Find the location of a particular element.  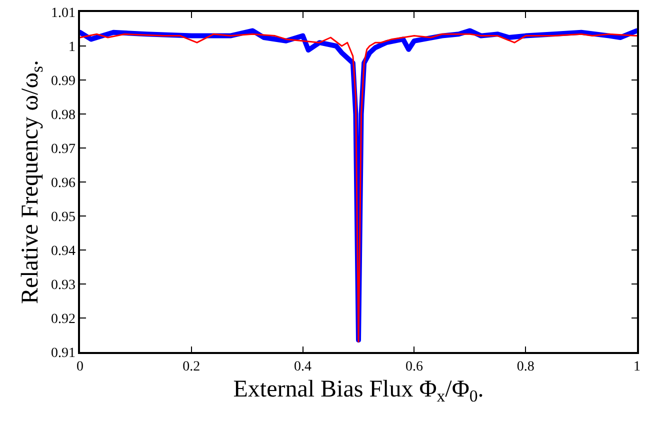

y-tick-label: 0.93 is located at coordinates (63, 285).